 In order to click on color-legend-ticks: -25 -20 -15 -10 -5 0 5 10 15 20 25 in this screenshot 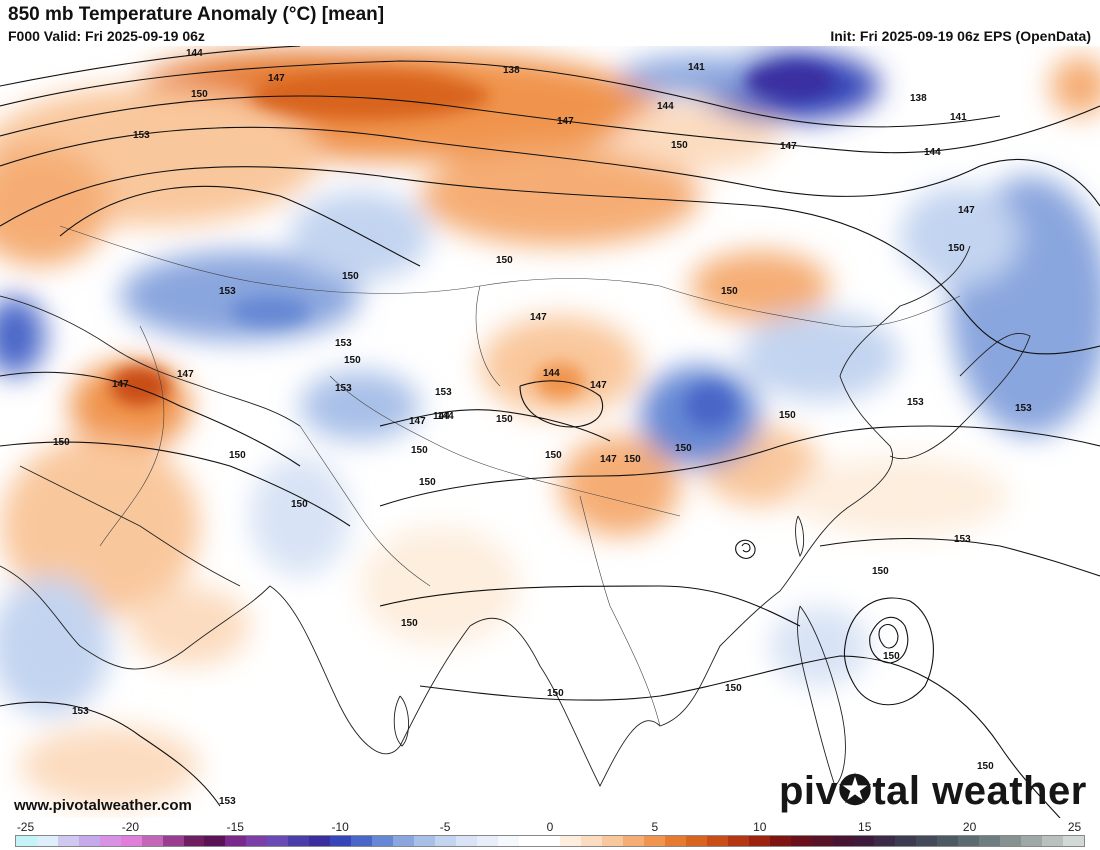, I will do `click(550, 826)`.